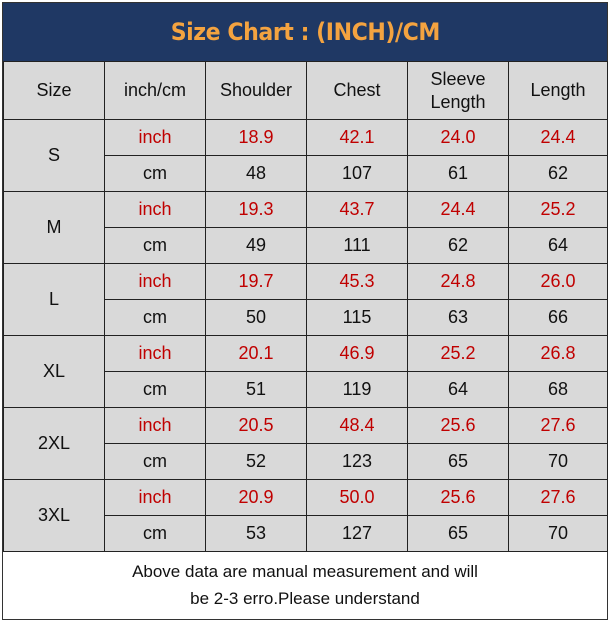 Image resolution: width=612 pixels, height=624 pixels. I want to click on size-label: 3XL, so click(54, 515).